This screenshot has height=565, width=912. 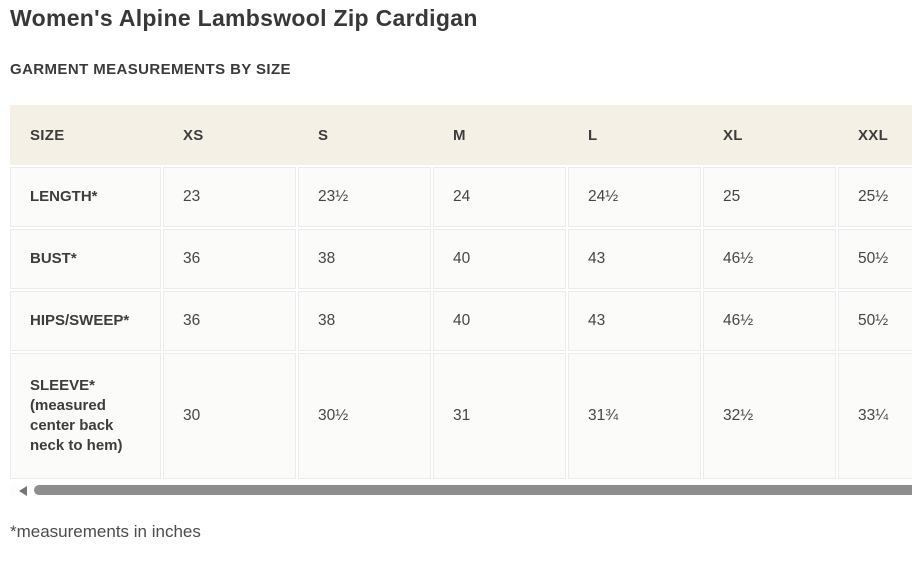 I want to click on cell-sleeve-xl: 32½, so click(x=770, y=417).